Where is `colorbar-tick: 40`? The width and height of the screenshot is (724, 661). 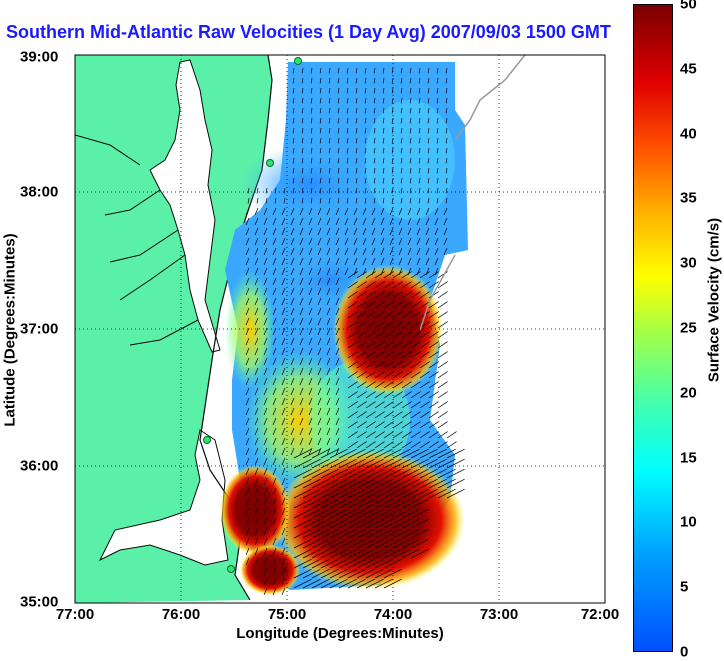 colorbar-tick: 40 is located at coordinates (688, 134).